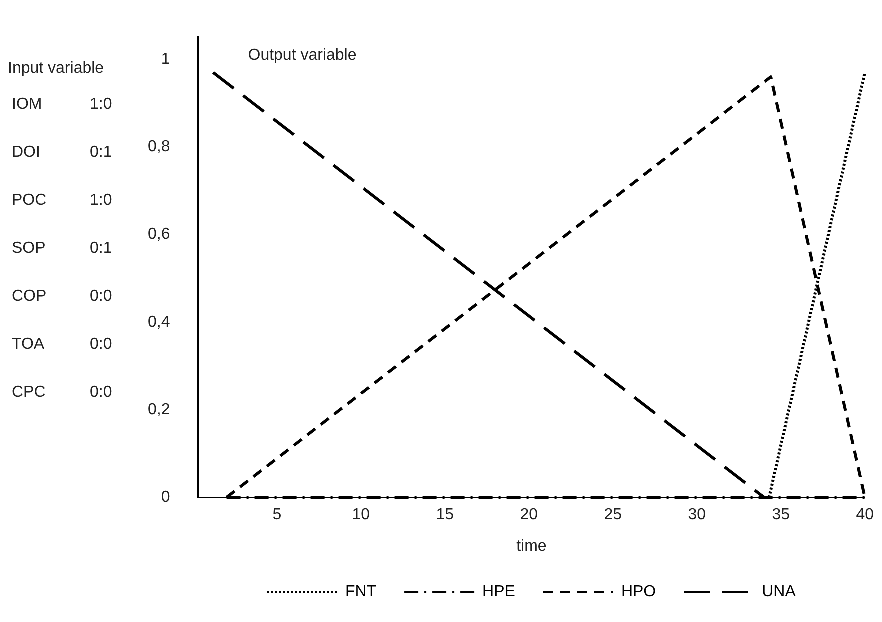 The width and height of the screenshot is (882, 622). I want to click on y-tick-label: 0,4, so click(159, 322).